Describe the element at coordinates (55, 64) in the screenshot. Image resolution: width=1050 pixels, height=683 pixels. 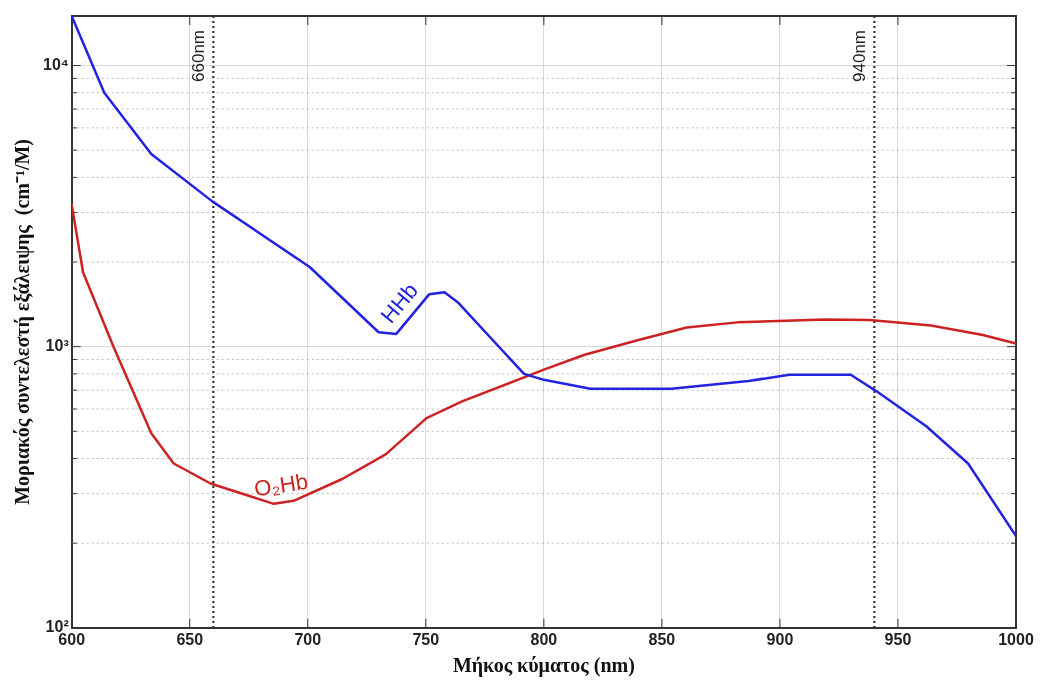
I see `y-tick-label: 10⁴` at that location.